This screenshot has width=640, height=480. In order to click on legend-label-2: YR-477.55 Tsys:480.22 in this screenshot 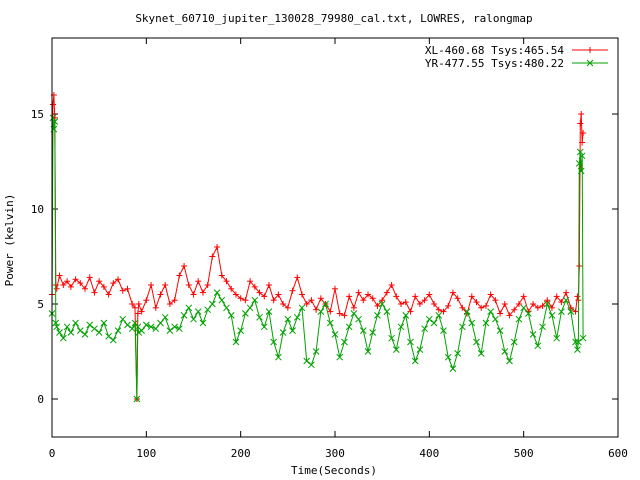, I will do `click(494, 63)`.